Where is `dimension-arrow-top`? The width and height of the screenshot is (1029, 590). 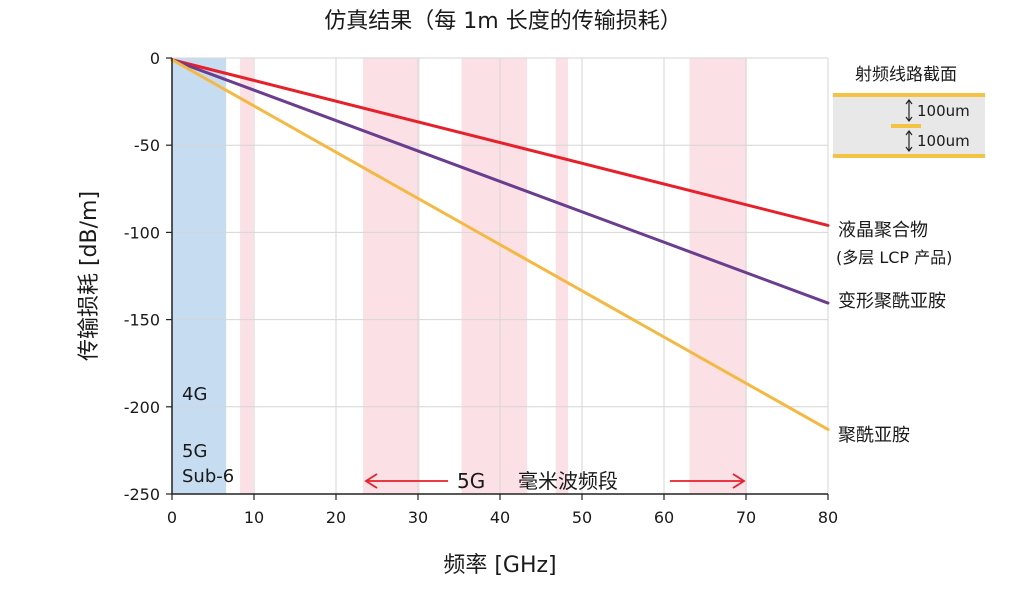 dimension-arrow-top is located at coordinates (909, 110).